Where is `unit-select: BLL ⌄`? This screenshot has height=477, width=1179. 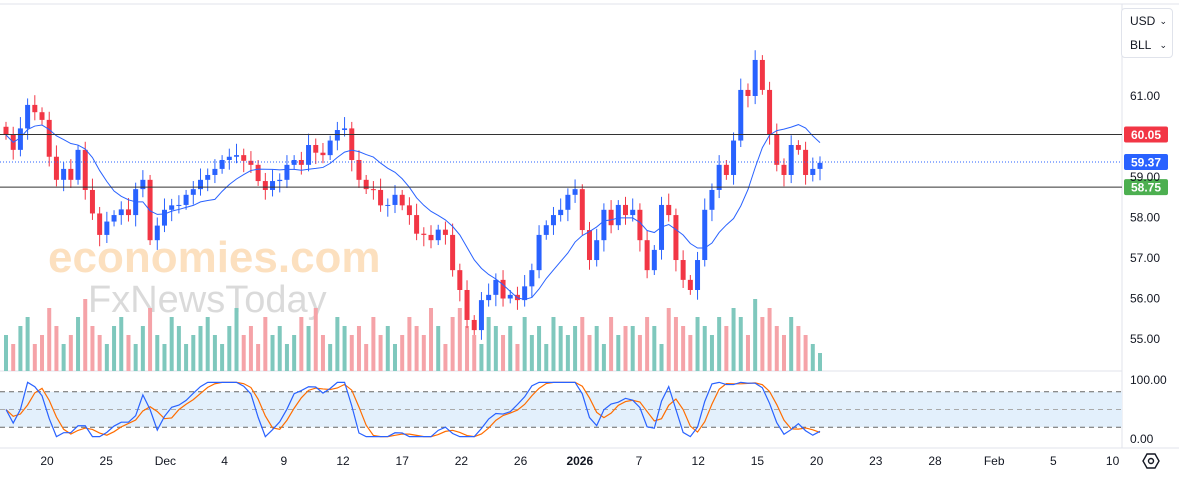 unit-select: BLL ⌄ is located at coordinates (1147, 45).